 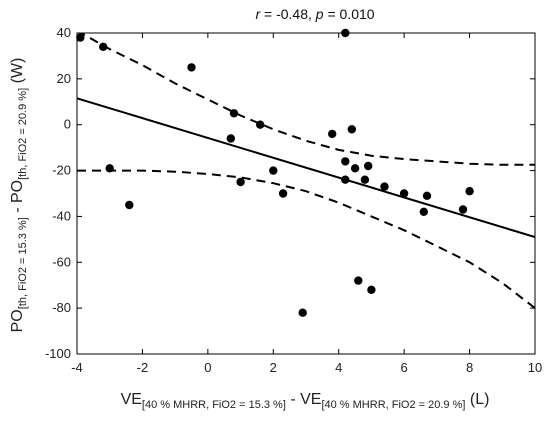 What do you see at coordinates (273, 367) in the screenshot?
I see `x-tick-label: 2` at bounding box center [273, 367].